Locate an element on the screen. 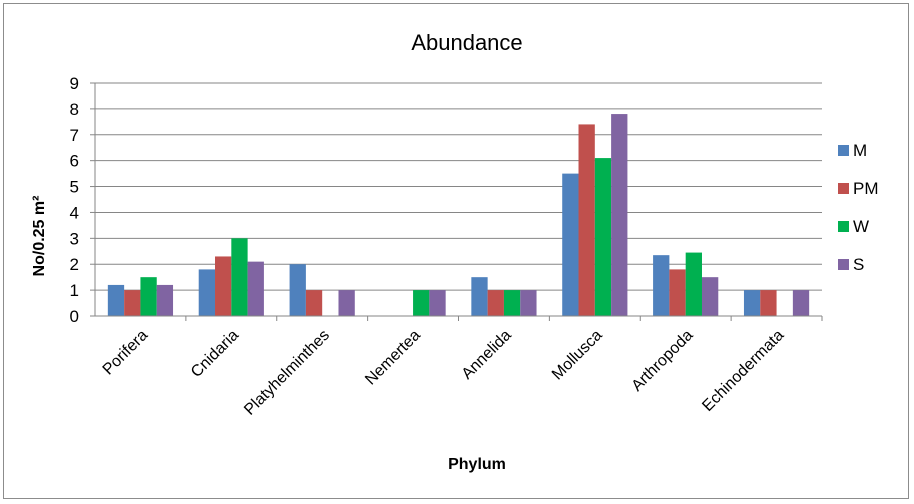 Image resolution: width=914 pixels, height=504 pixels. legend-swatch-w is located at coordinates (843, 226).